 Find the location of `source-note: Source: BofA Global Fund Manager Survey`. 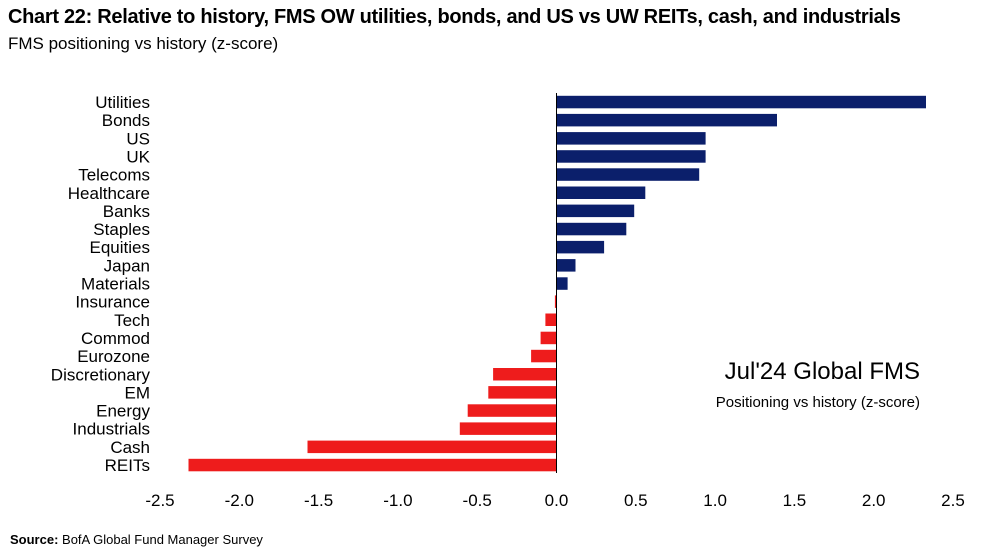

source-note: Source: BofA Global Fund Manager Survey is located at coordinates (136, 539).